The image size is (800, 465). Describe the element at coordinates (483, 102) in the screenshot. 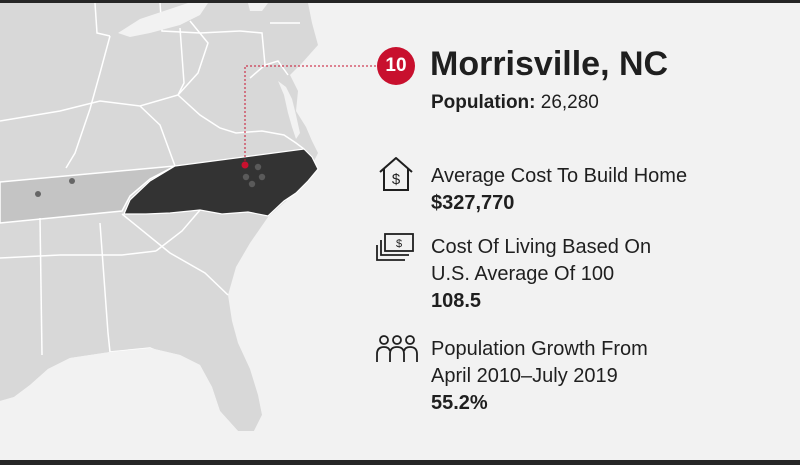

I see `population-label: Population:` at that location.